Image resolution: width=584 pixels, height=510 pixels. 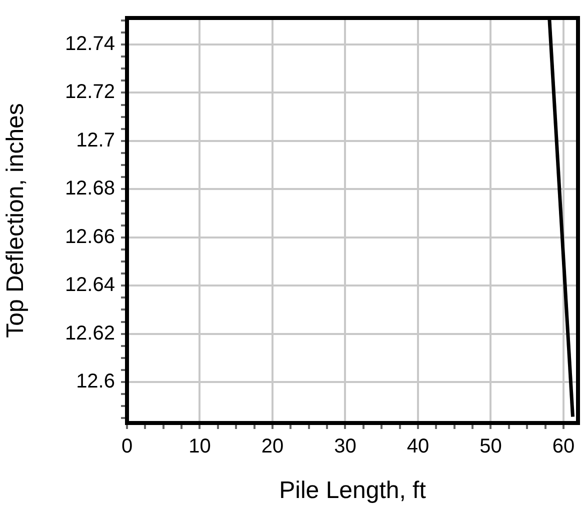 I want to click on y-tick-label: 12.68, so click(x=89, y=189).